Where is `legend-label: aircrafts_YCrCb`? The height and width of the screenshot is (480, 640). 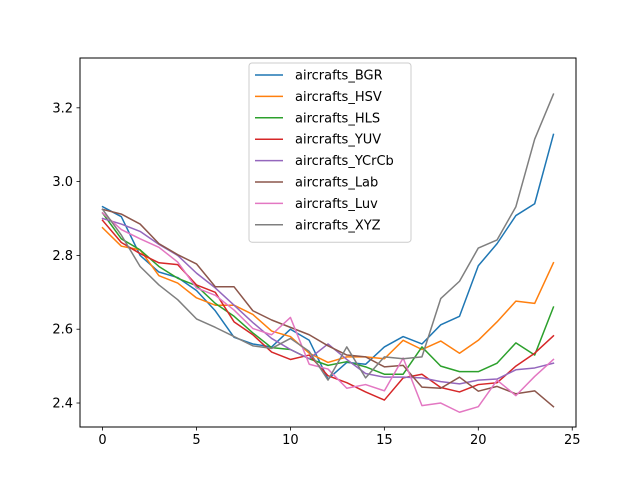 legend-label: aircrafts_YCrCb is located at coordinates (344, 161).